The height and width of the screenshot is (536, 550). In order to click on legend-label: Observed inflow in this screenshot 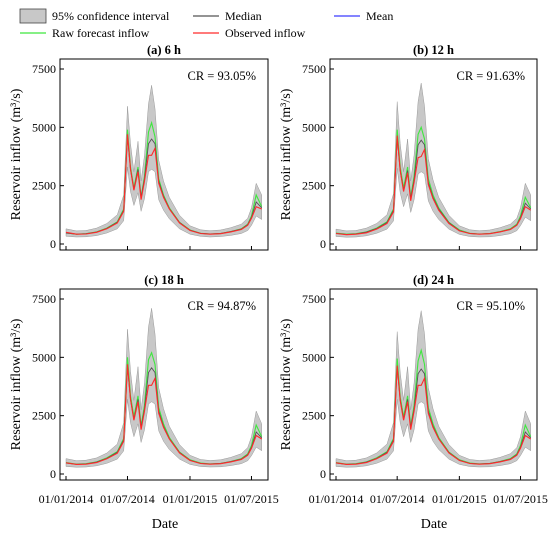, I will do `click(265, 33)`.